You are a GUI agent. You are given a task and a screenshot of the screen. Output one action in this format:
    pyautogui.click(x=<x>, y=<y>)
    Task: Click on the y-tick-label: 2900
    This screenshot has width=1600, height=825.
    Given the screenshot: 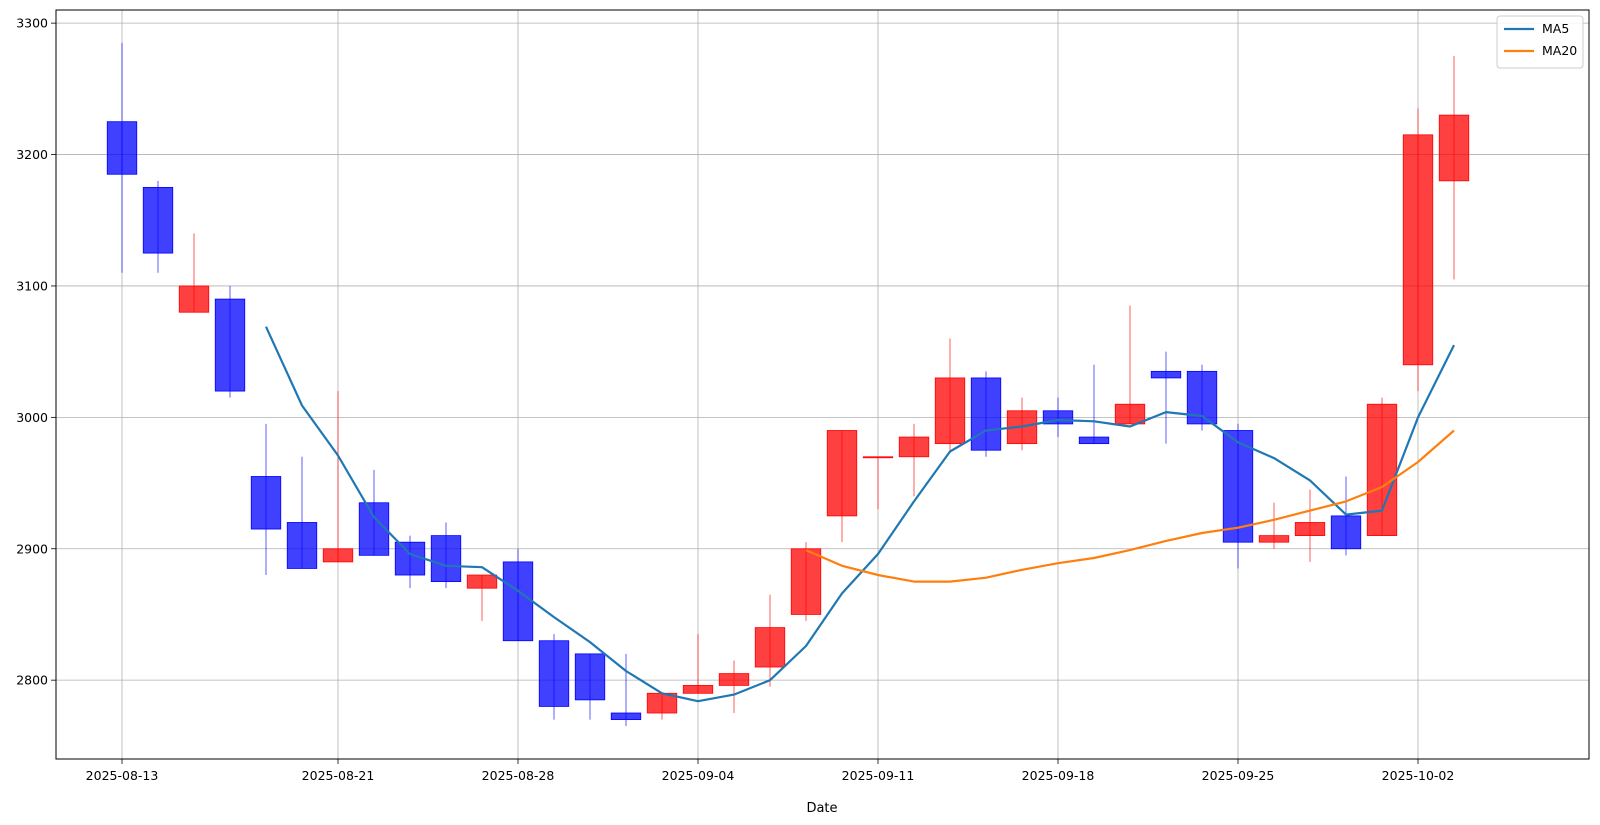 What is the action you would take?
    pyautogui.click(x=32, y=548)
    